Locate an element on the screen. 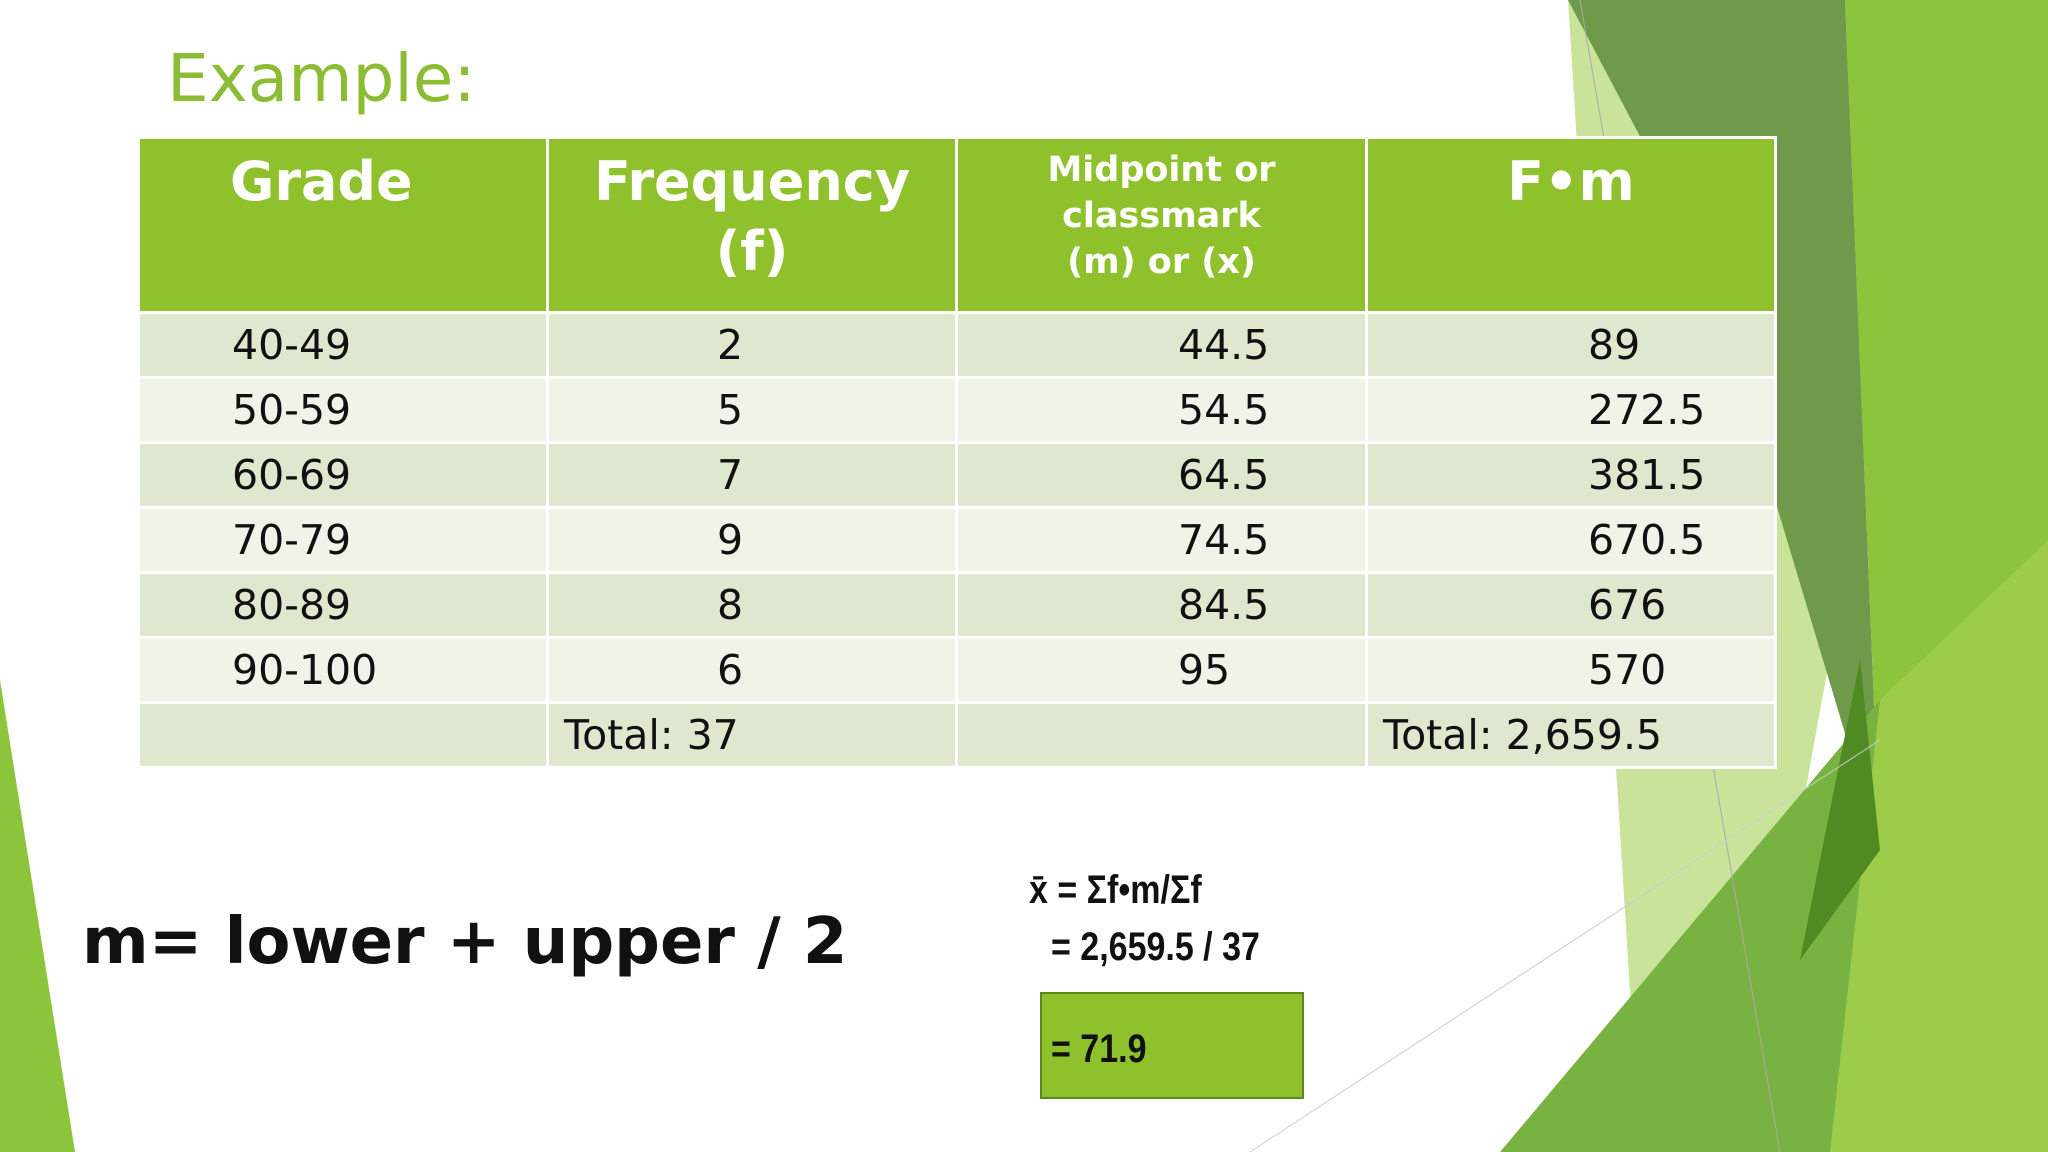 Image resolution: width=2048 pixels, height=1152 pixels. table-cell: 70-79 is located at coordinates (343, 540).